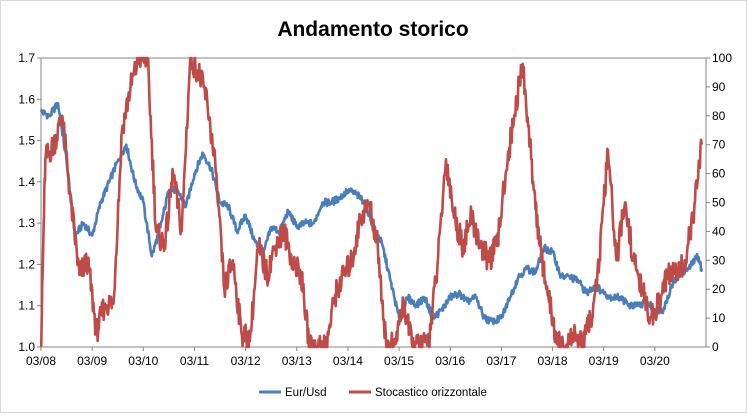 The height and width of the screenshot is (417, 747). What do you see at coordinates (41, 361) in the screenshot?
I see `x-tick-label: 03/08` at bounding box center [41, 361].